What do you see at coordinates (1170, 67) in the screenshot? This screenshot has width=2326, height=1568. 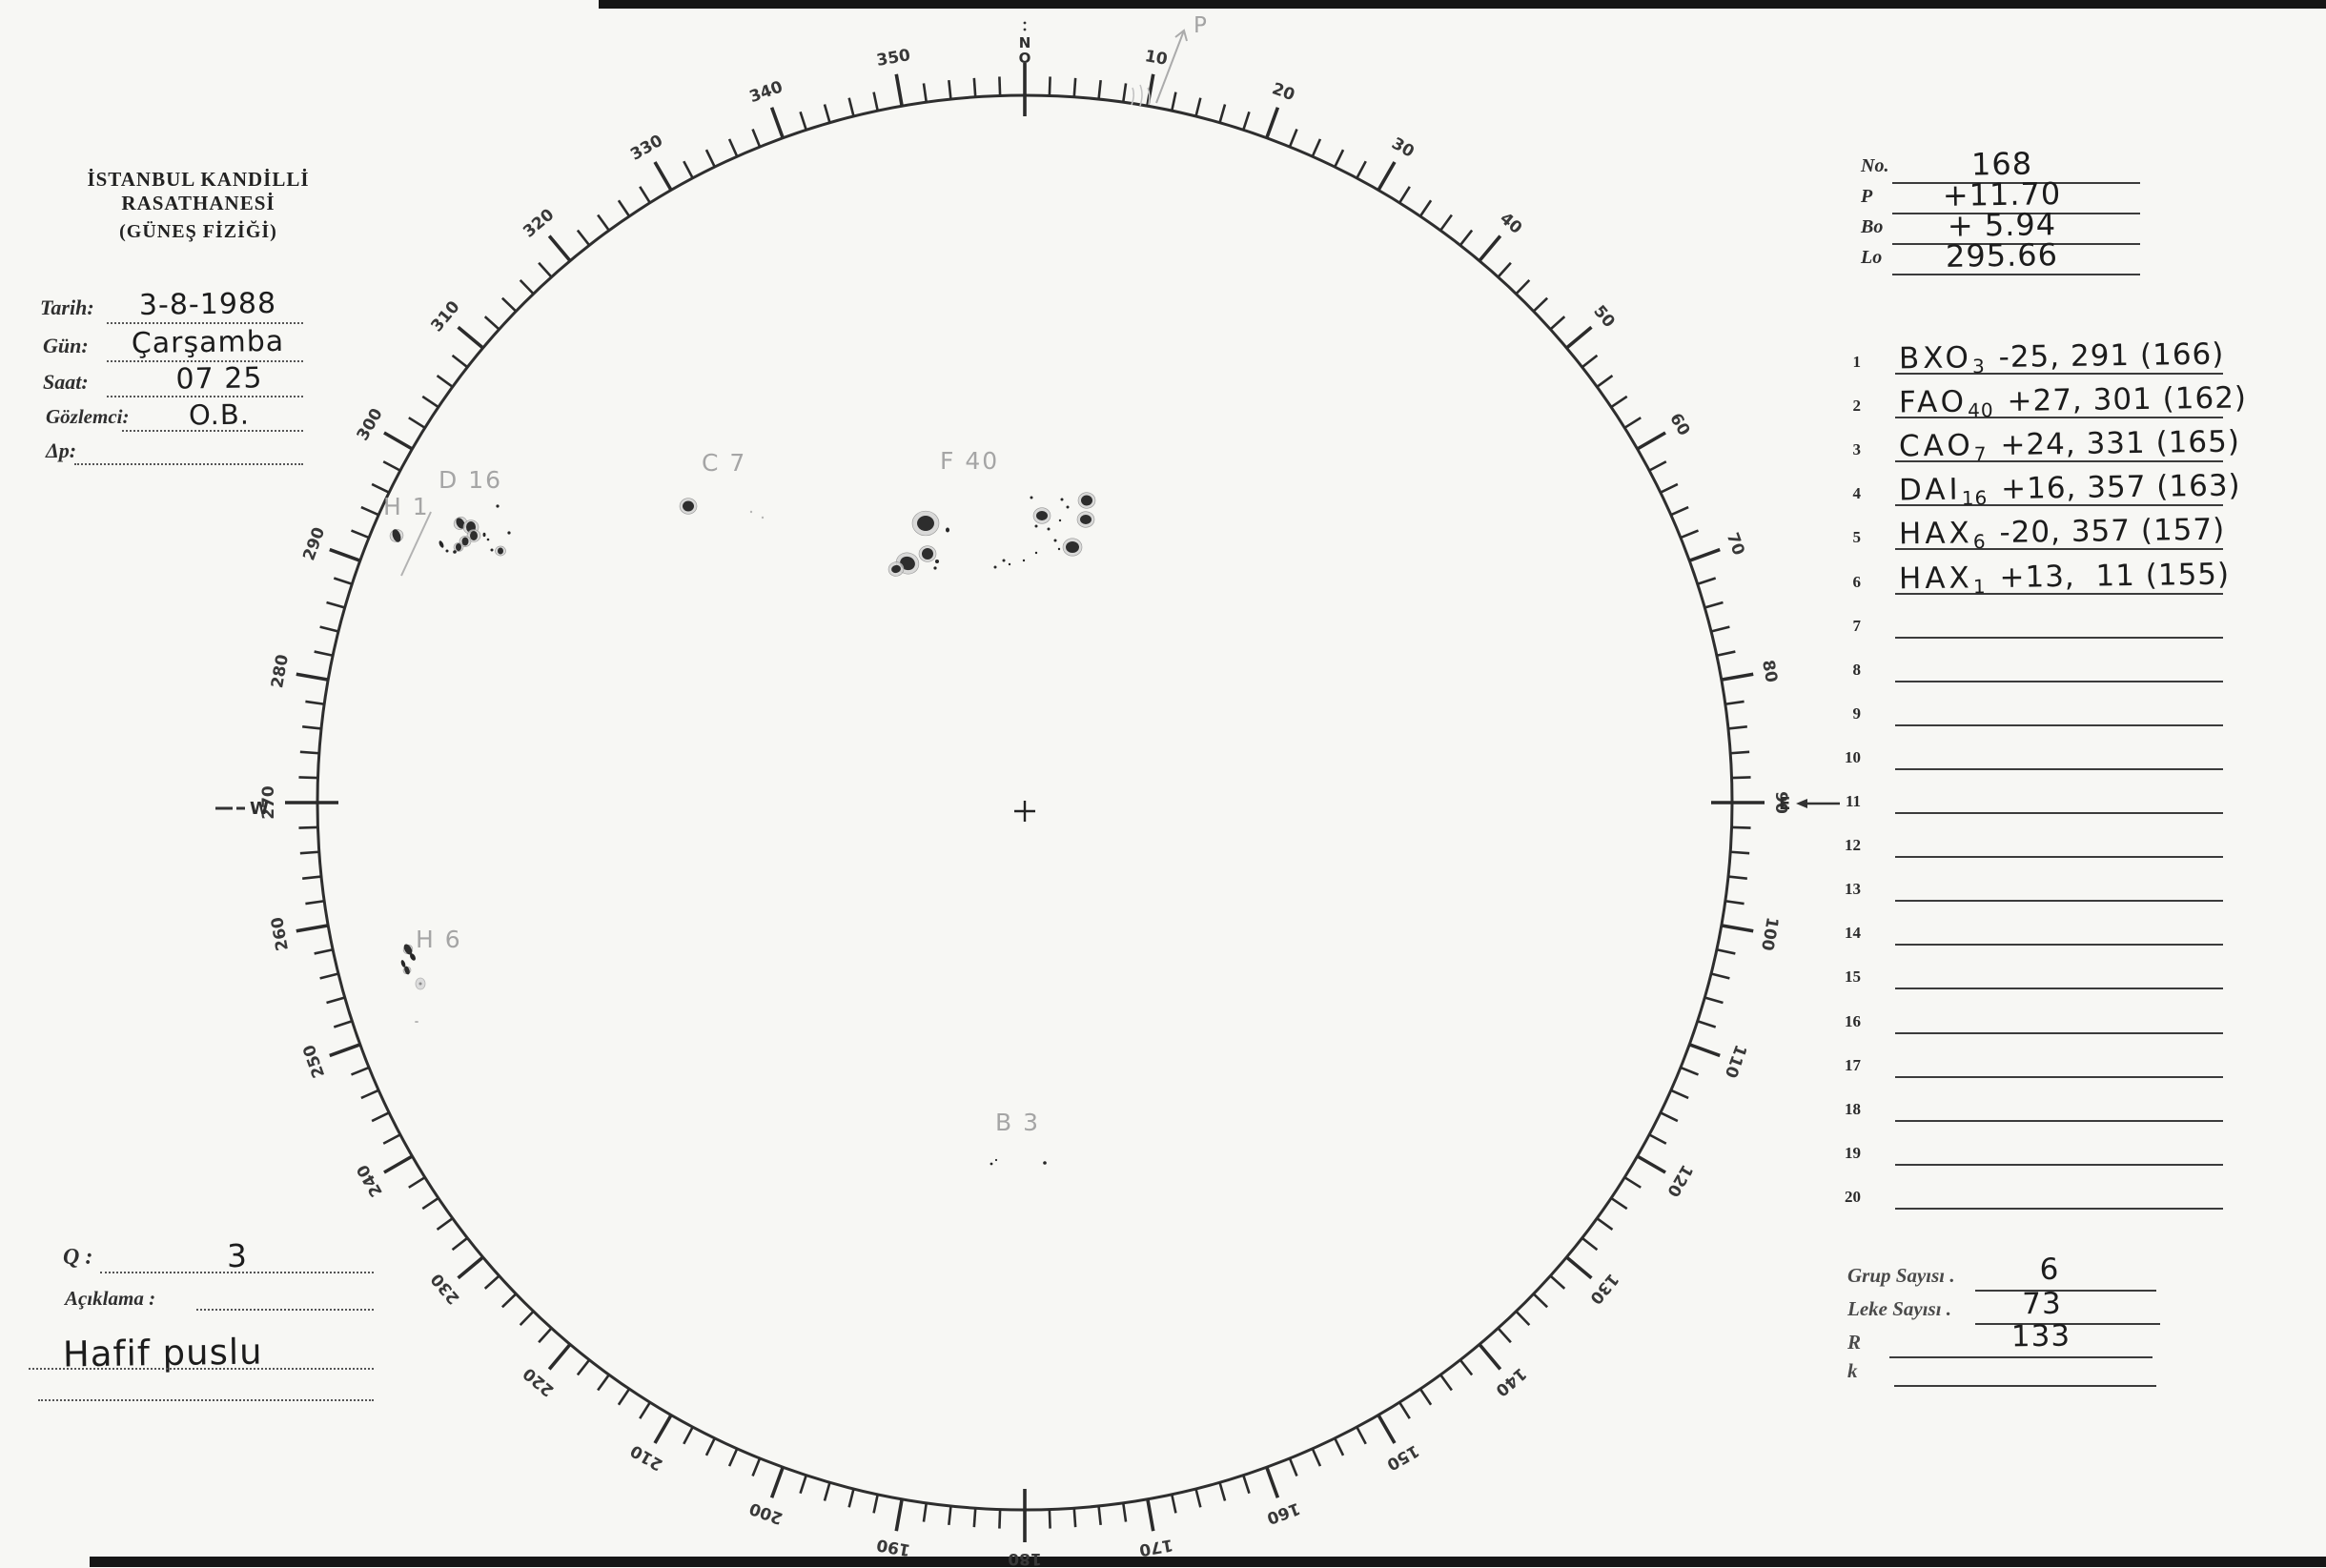 I see `pencil-arrow-line` at bounding box center [1170, 67].